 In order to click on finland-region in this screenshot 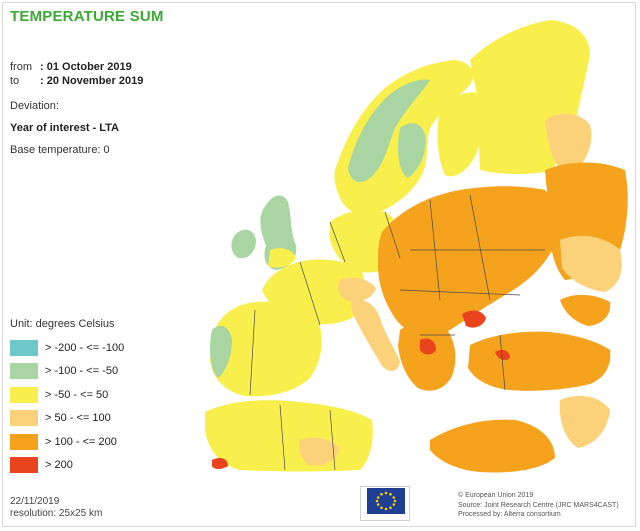, I will do `click(460, 134)`.